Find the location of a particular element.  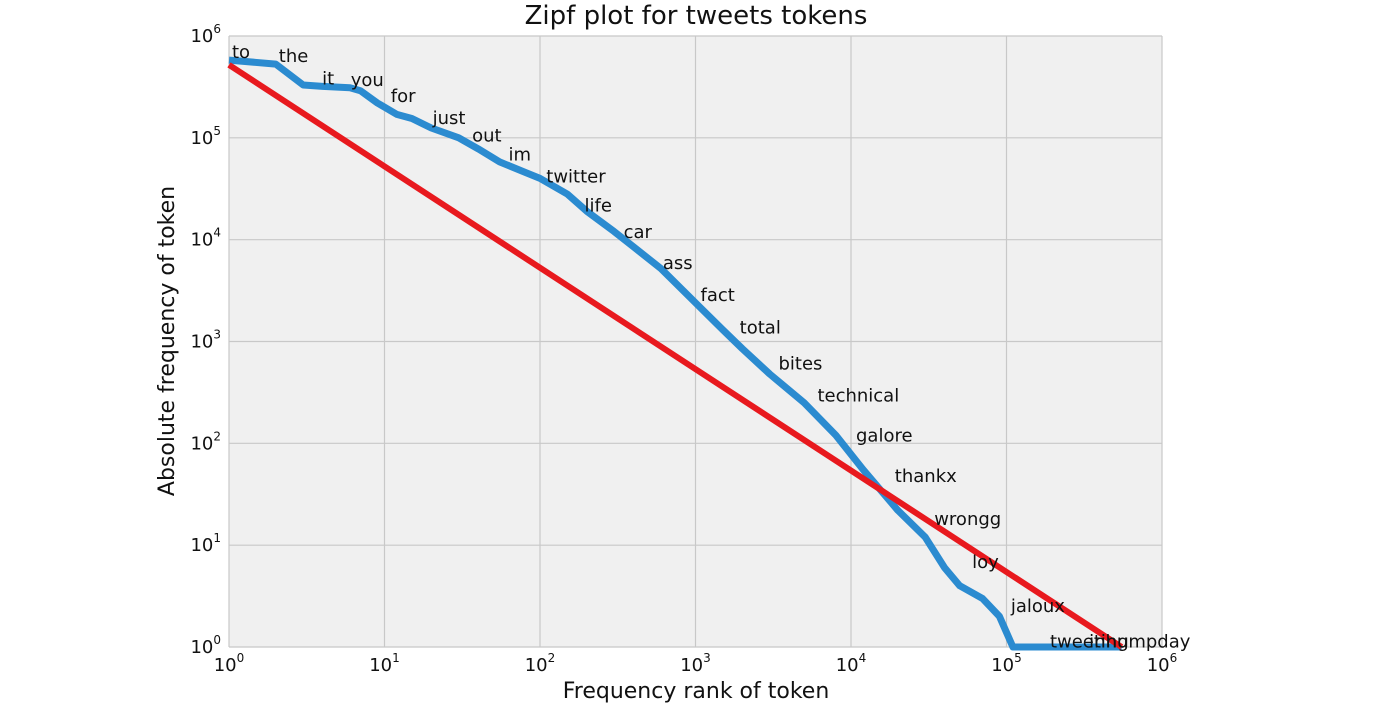

token-label: thankx is located at coordinates (926, 476).